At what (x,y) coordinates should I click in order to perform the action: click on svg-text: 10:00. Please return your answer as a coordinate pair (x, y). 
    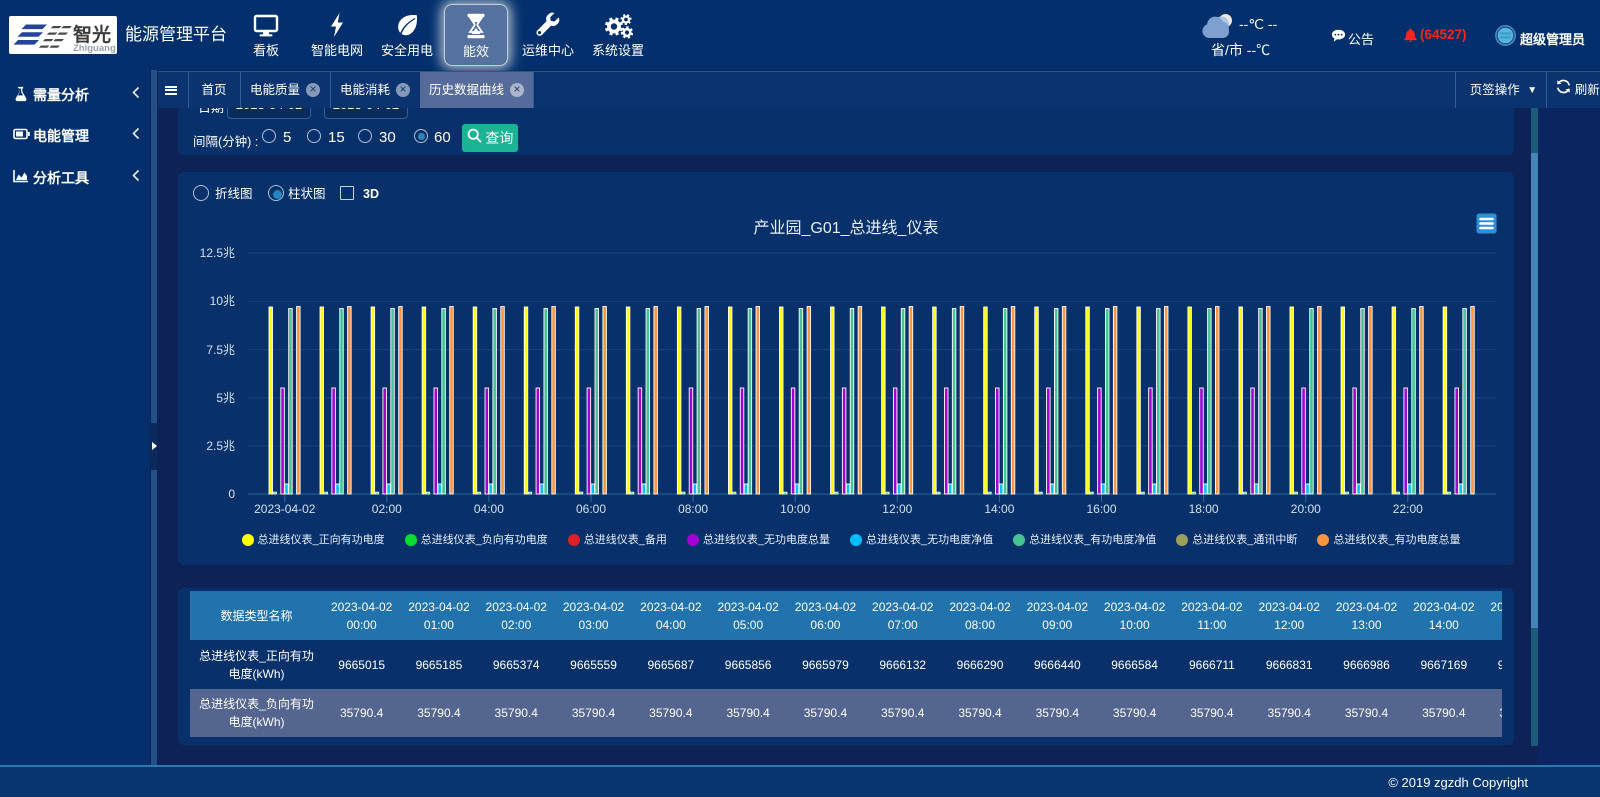
    Looking at the image, I should click on (795, 509).